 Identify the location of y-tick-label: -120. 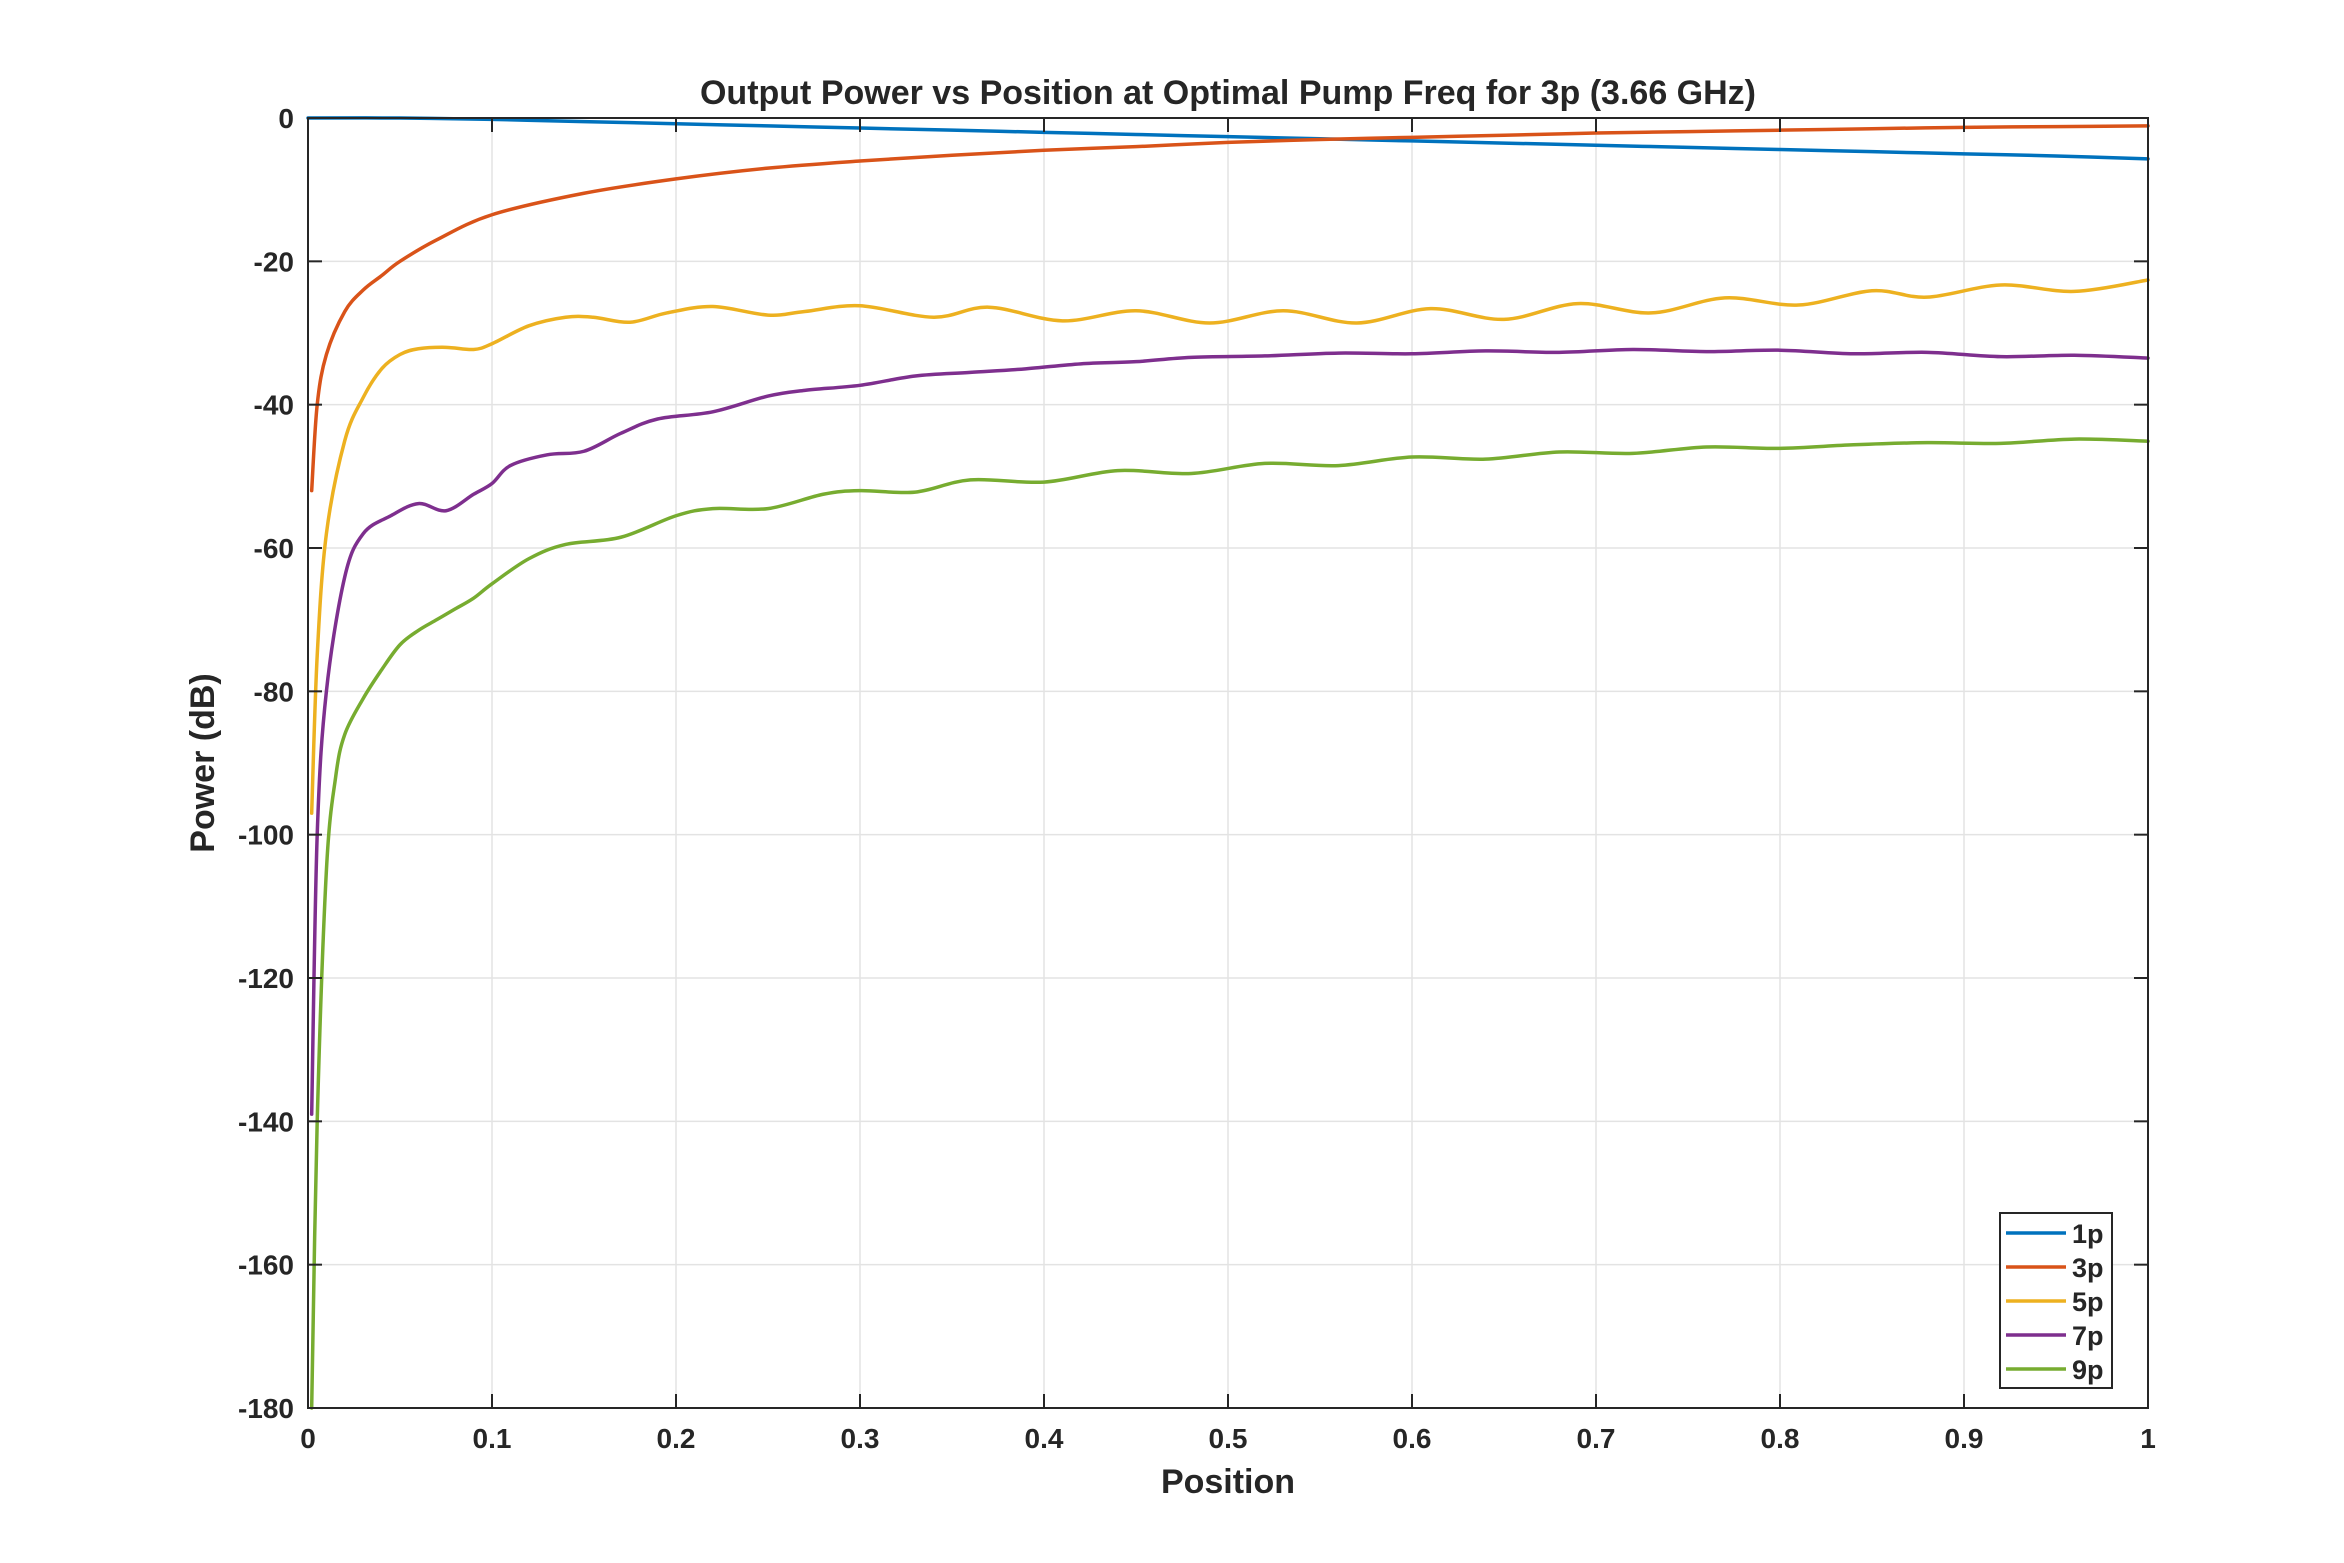
(266, 978).